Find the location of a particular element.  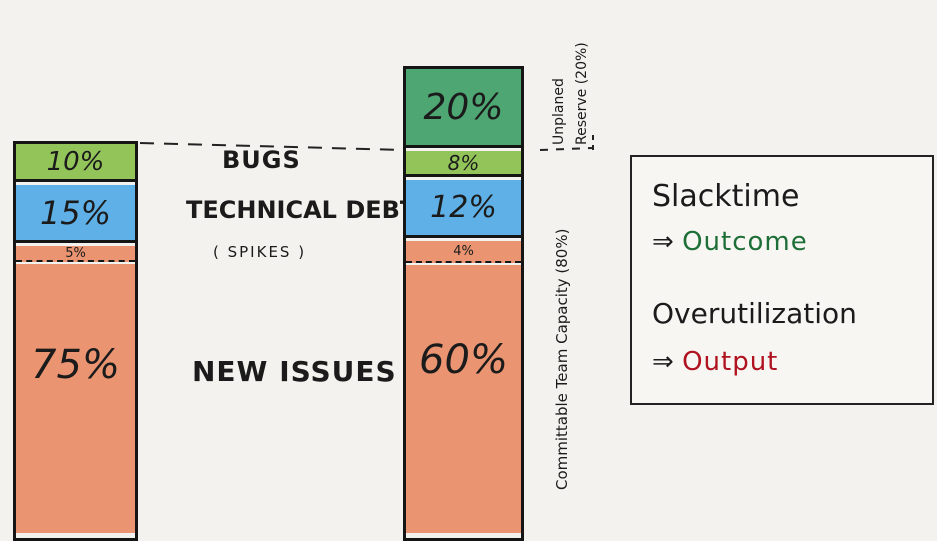

right-reserve-value: 20% is located at coordinates (463, 107).